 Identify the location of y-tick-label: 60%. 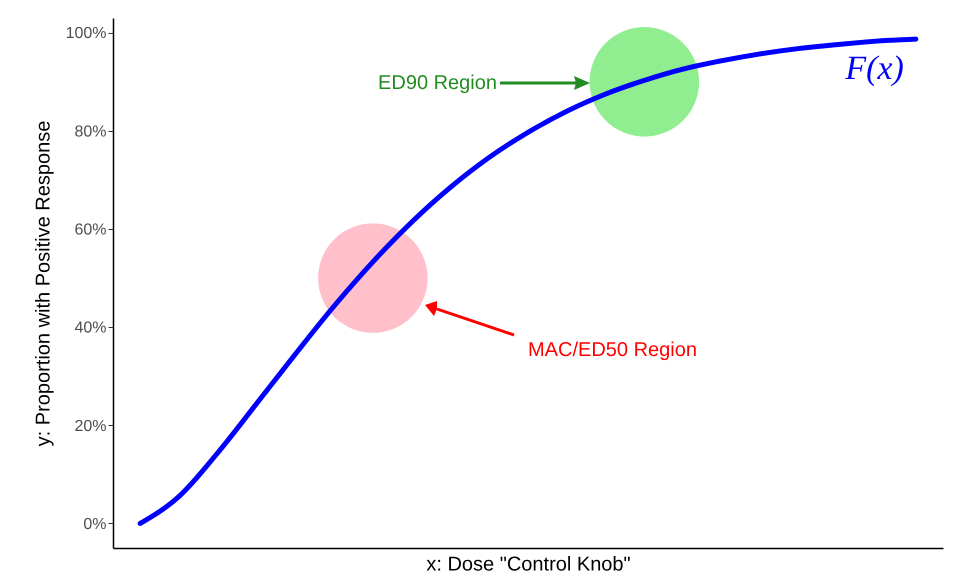
(90, 230).